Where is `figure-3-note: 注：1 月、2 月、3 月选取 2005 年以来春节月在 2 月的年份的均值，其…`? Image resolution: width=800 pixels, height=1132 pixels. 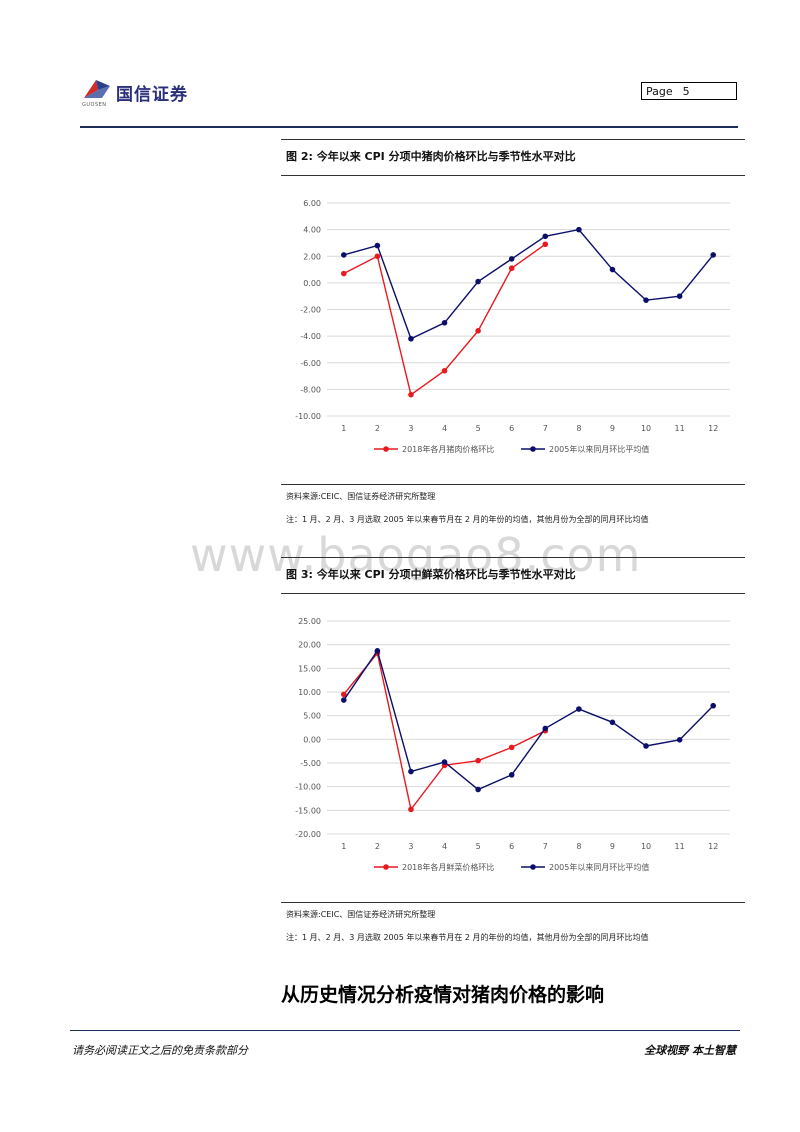 figure-3-note: 注：1 月、2 月、3 月选取 2005 年以来春节月在 2 月的年份的均值，其… is located at coordinates (467, 937).